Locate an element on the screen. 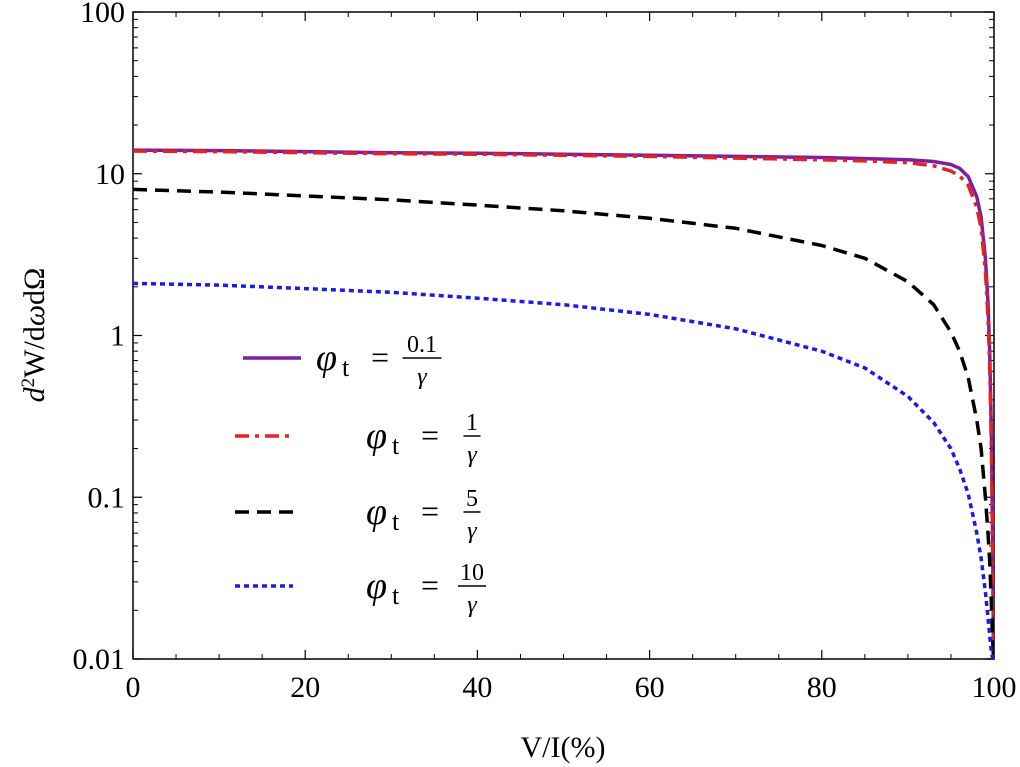  x-tick-label: 0 is located at coordinates (133, 687).